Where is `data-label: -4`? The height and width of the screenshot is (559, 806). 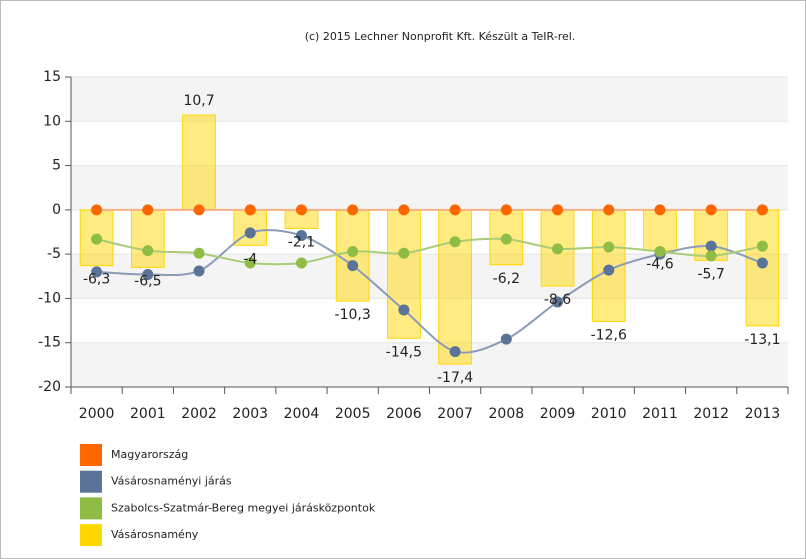 data-label: -4 is located at coordinates (250, 259).